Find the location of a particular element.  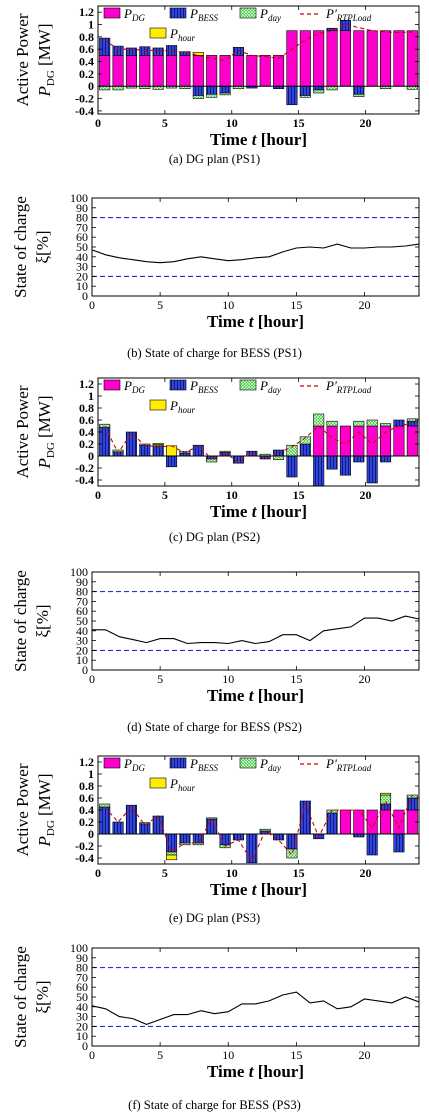

y-tick-label: 1.2 is located at coordinates (86, 12).